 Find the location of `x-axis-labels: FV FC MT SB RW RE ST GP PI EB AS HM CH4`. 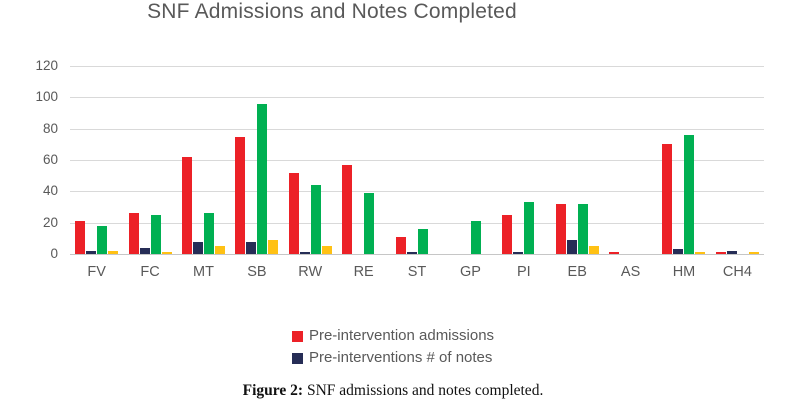

x-axis-labels: FV FC MT SB RW RE ST GP PI EB AS HM CH4 is located at coordinates (417, 272).